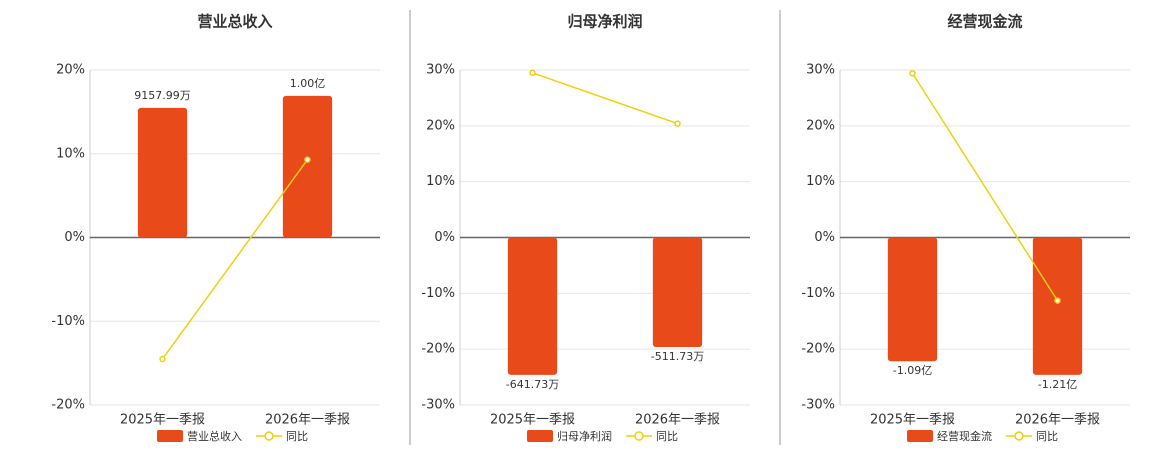  What do you see at coordinates (532, 384) in the screenshot?
I see `value-label: -641.73万` at bounding box center [532, 384].